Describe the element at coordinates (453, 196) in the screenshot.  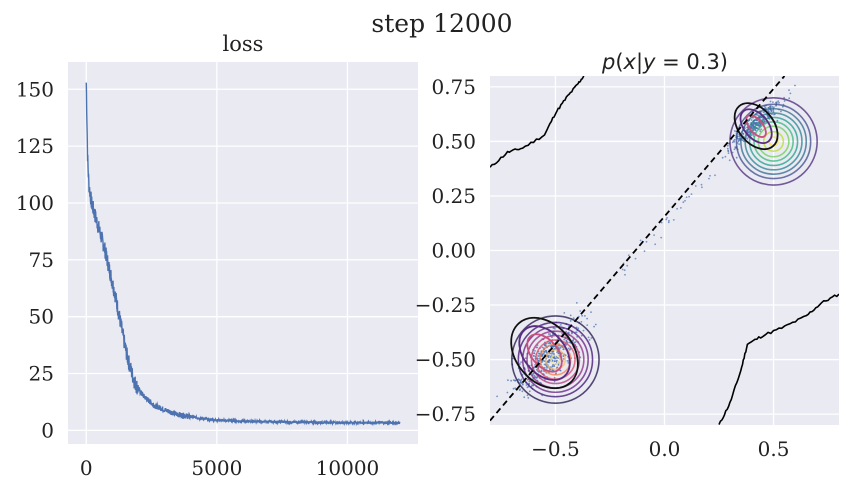
I see `post-y-tick-label: 0.25` at that location.